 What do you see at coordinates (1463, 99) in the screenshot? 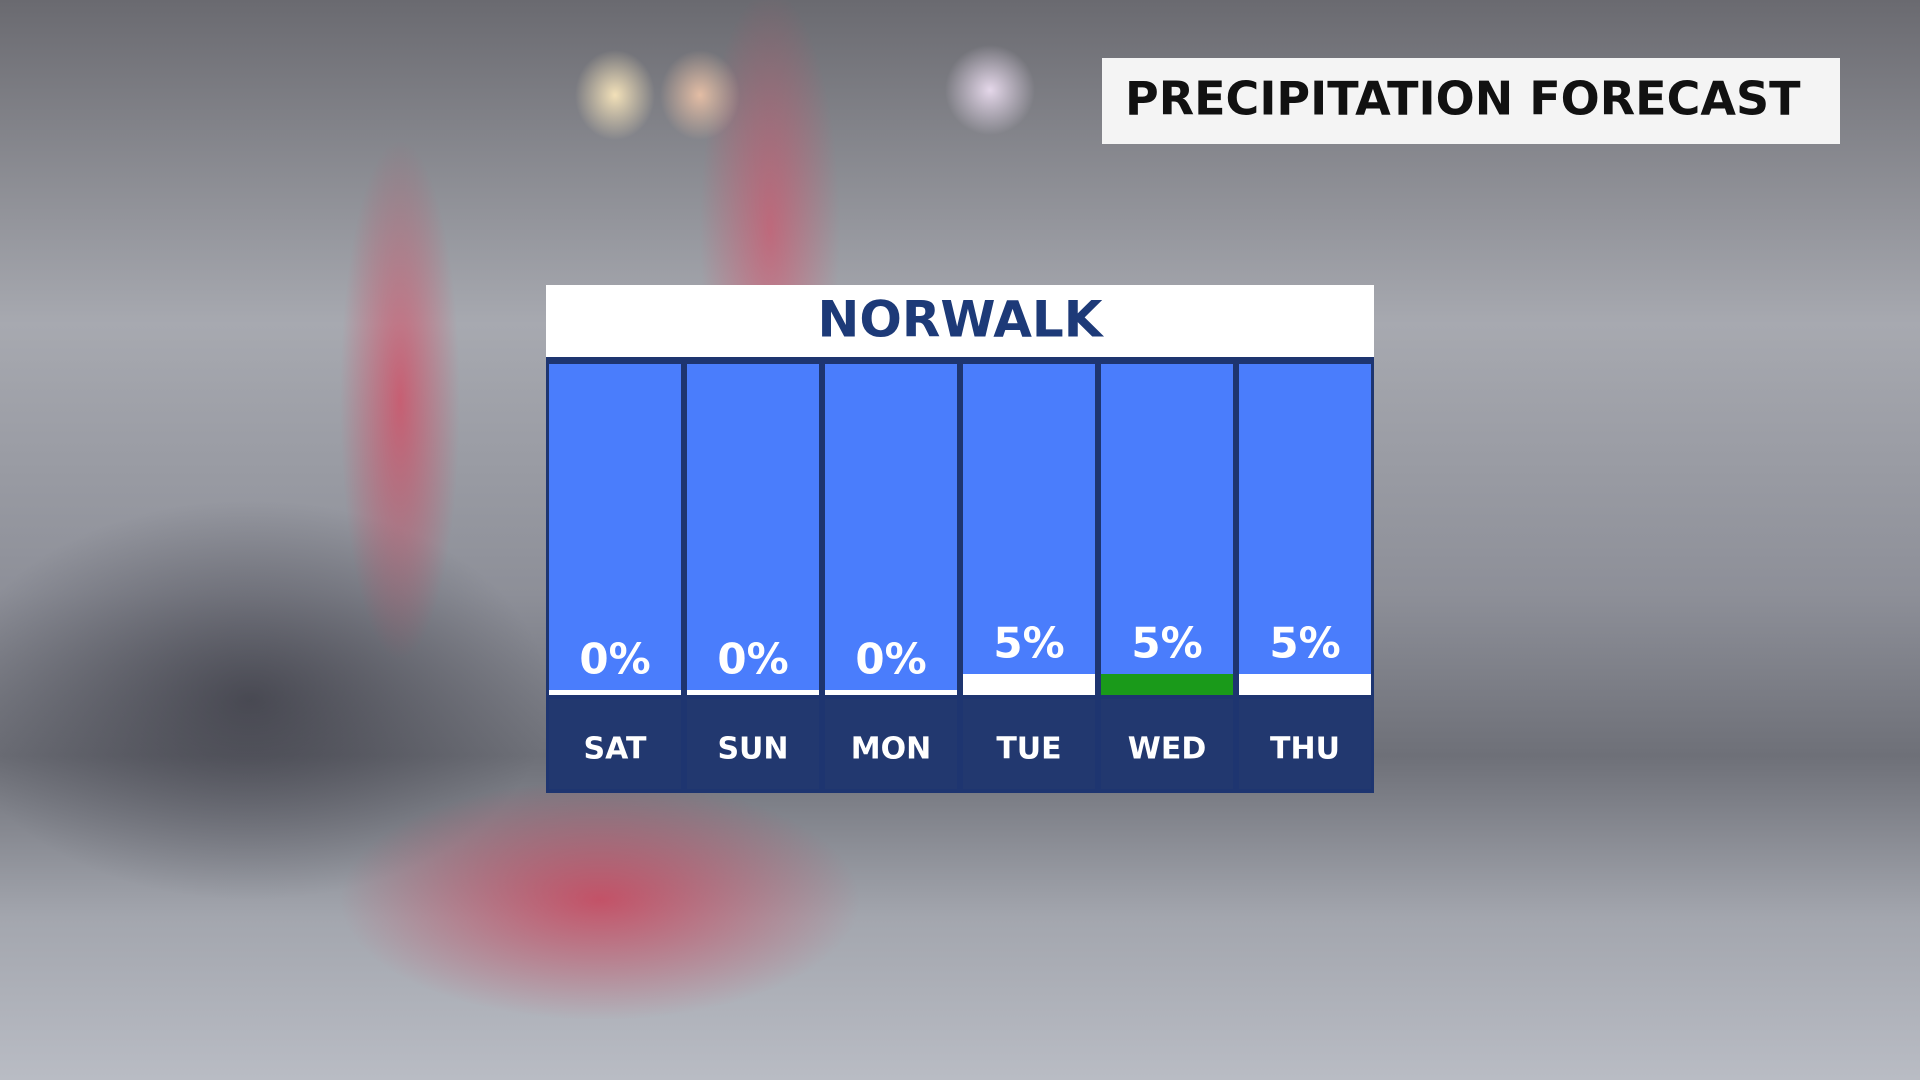
I see `banner-title: PRECIPITATION FORECAST` at bounding box center [1463, 99].